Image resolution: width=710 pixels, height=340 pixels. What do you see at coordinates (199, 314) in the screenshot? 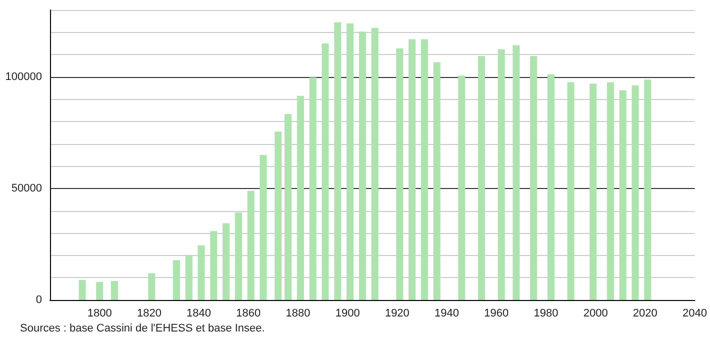
I see `x-tick-label: 1840` at bounding box center [199, 314].